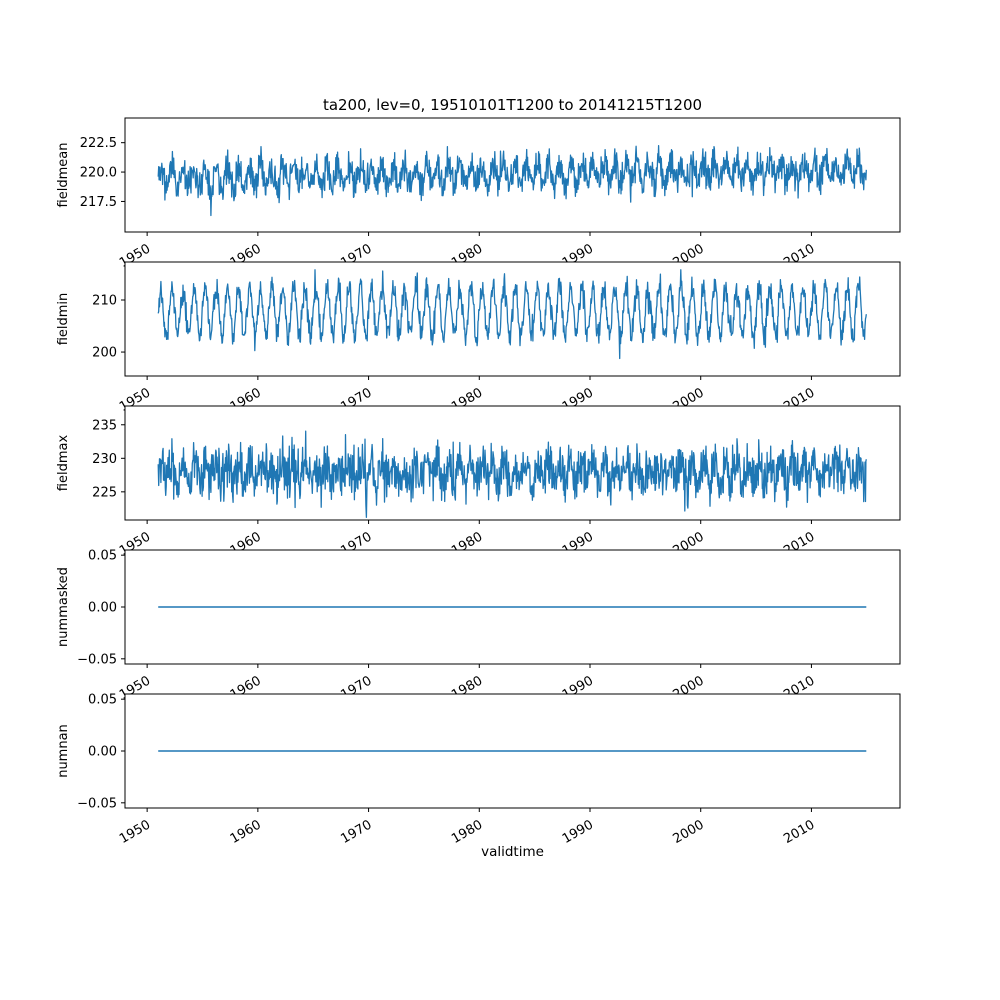 Image resolution: width=1000 pixels, height=1000 pixels. Describe the element at coordinates (63, 175) in the screenshot. I see `y-axis-label-fieldmean: fieldmean` at that location.